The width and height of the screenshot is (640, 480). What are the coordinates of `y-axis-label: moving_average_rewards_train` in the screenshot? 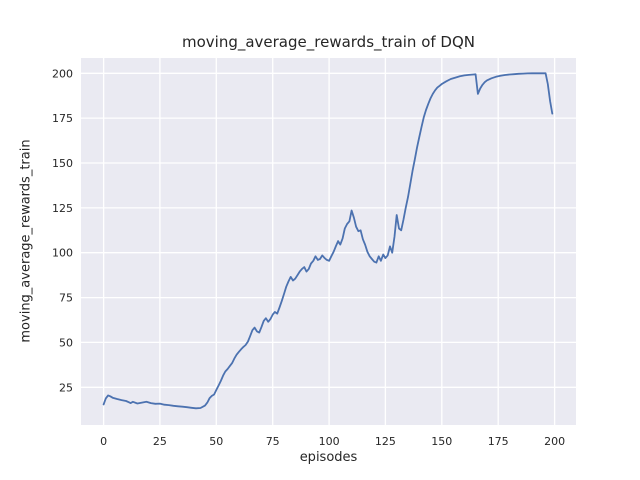 It's located at (26, 241).